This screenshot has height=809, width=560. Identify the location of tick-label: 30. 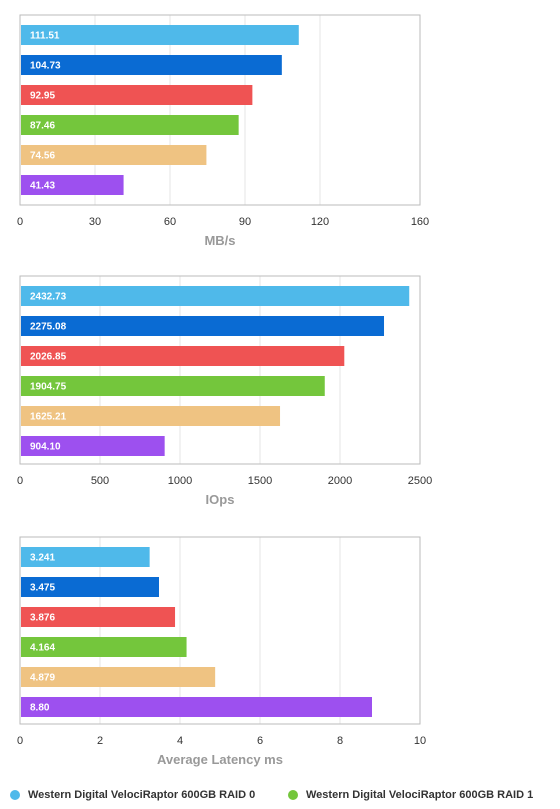
(95, 222).